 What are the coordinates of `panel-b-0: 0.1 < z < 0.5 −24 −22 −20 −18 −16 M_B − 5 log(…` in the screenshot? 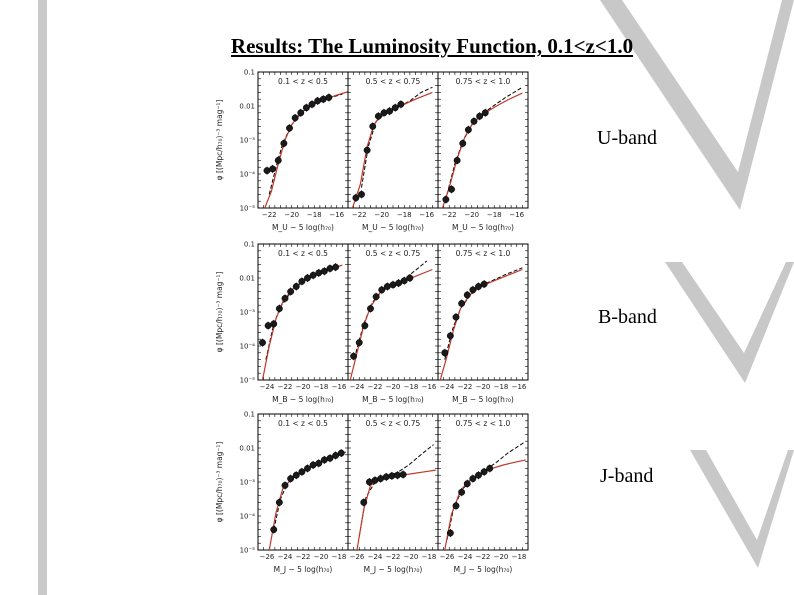 It's located at (303, 323).